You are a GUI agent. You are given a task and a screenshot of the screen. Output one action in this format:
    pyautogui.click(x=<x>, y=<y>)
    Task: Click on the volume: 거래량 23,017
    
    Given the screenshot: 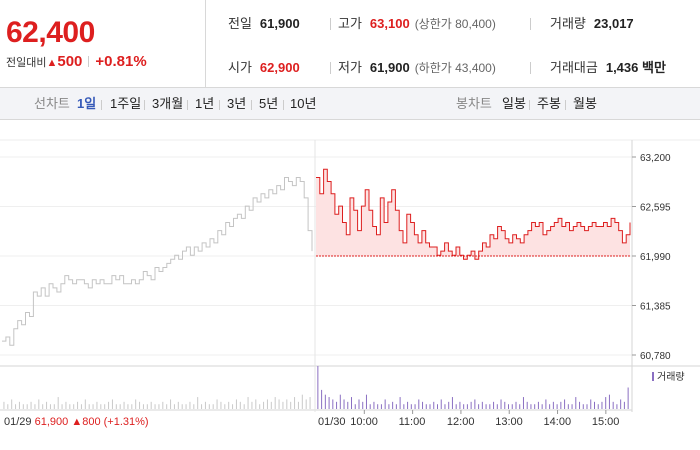 What is the action you would take?
    pyautogui.click(x=592, y=24)
    